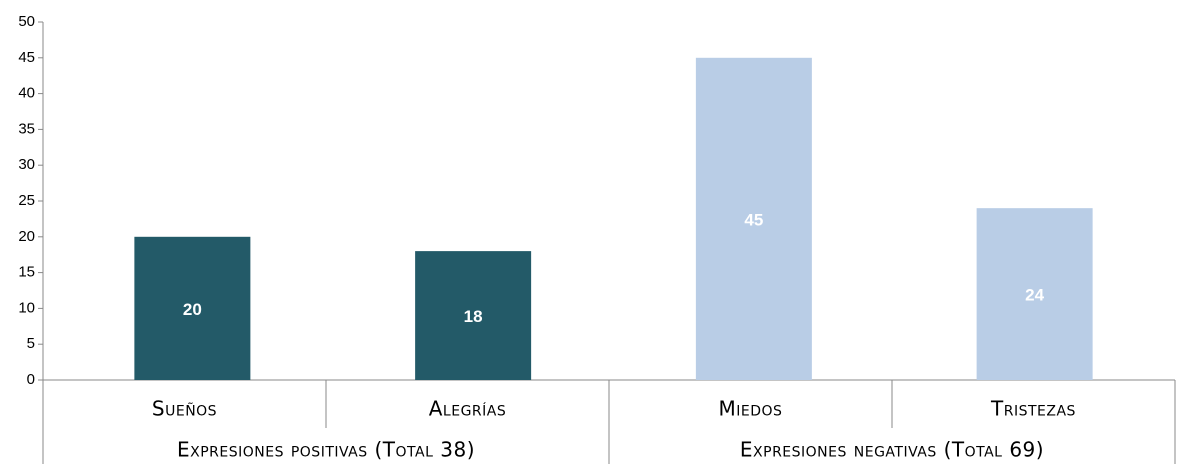 The width and height of the screenshot is (1179, 464). What do you see at coordinates (468, 409) in the screenshot?
I see `x-tick-label: Alegrías` at bounding box center [468, 409].